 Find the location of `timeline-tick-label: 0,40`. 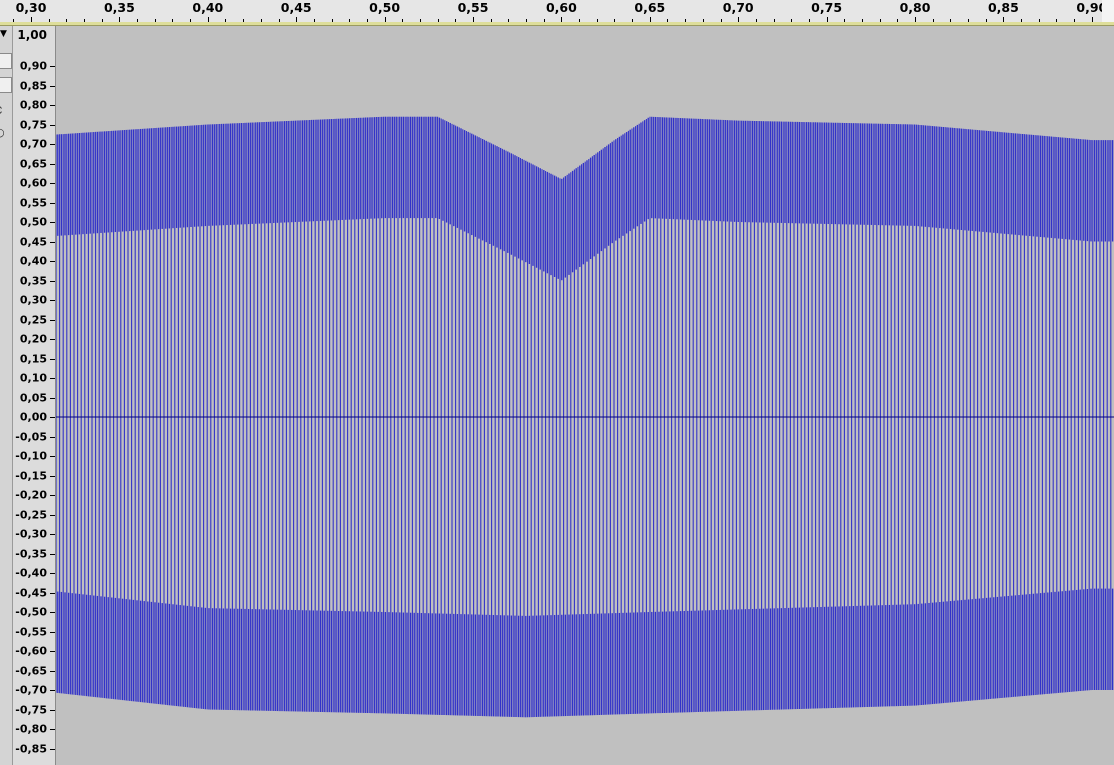

timeline-tick-label: 0,40 is located at coordinates (208, 7).